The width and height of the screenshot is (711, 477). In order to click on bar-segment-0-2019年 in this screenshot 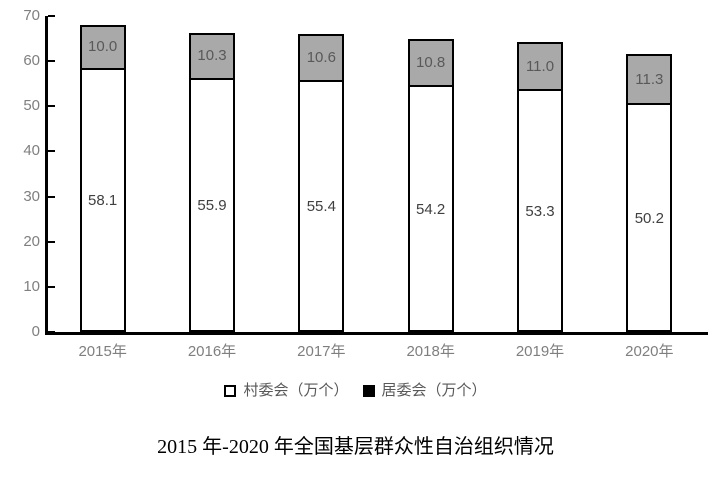, I will do `click(540, 211)`.